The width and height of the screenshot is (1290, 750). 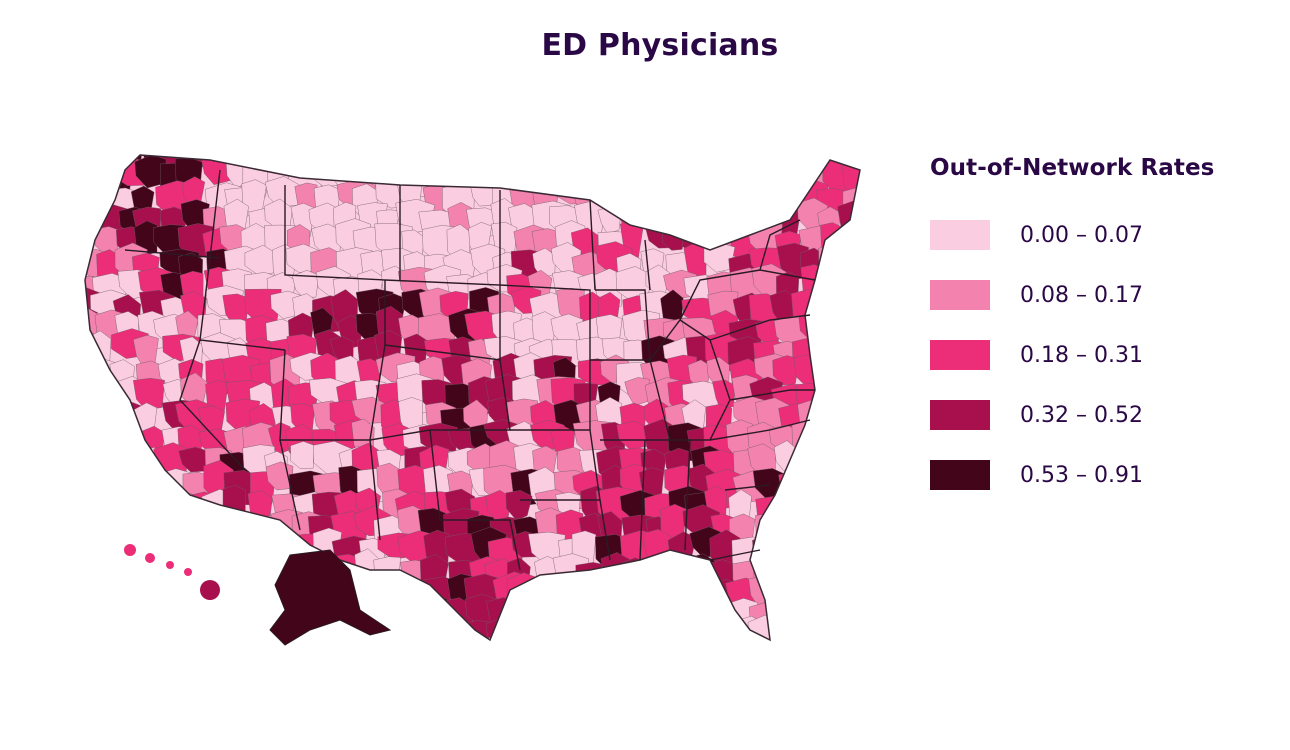 I want to click on legend-item: 0.18 – 0.31, so click(x=1090, y=355).